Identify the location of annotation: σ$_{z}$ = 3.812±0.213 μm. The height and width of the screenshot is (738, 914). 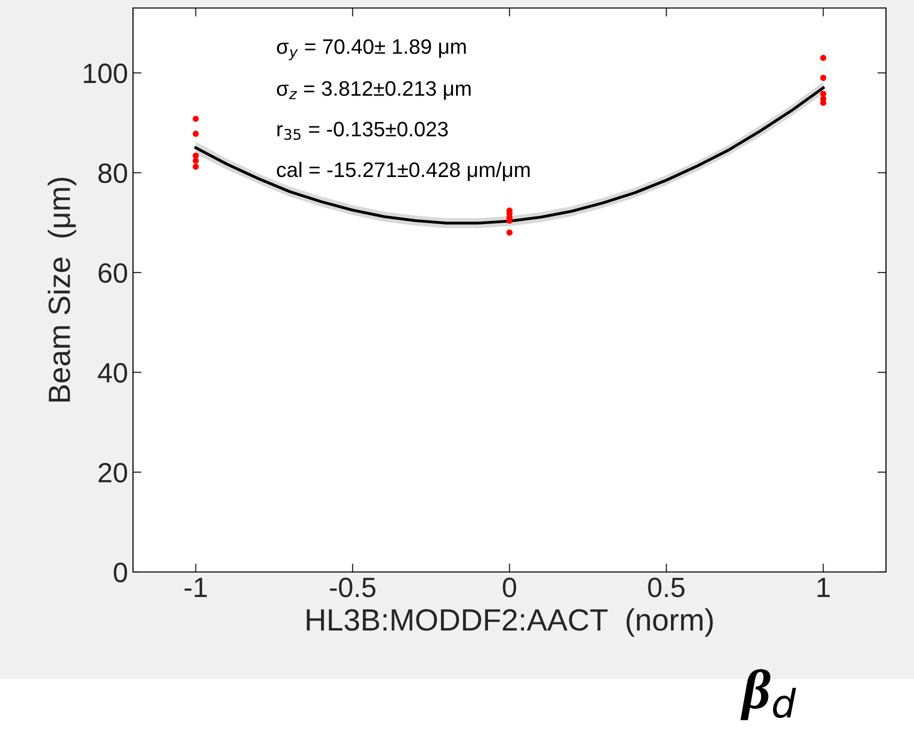
(373, 90).